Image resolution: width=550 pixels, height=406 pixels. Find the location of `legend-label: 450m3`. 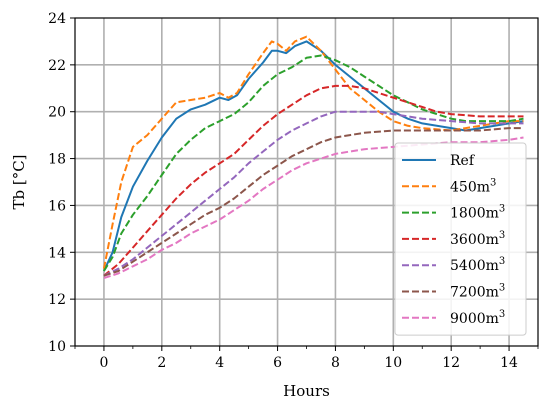

legend-label: 450m3 is located at coordinates (473, 186).